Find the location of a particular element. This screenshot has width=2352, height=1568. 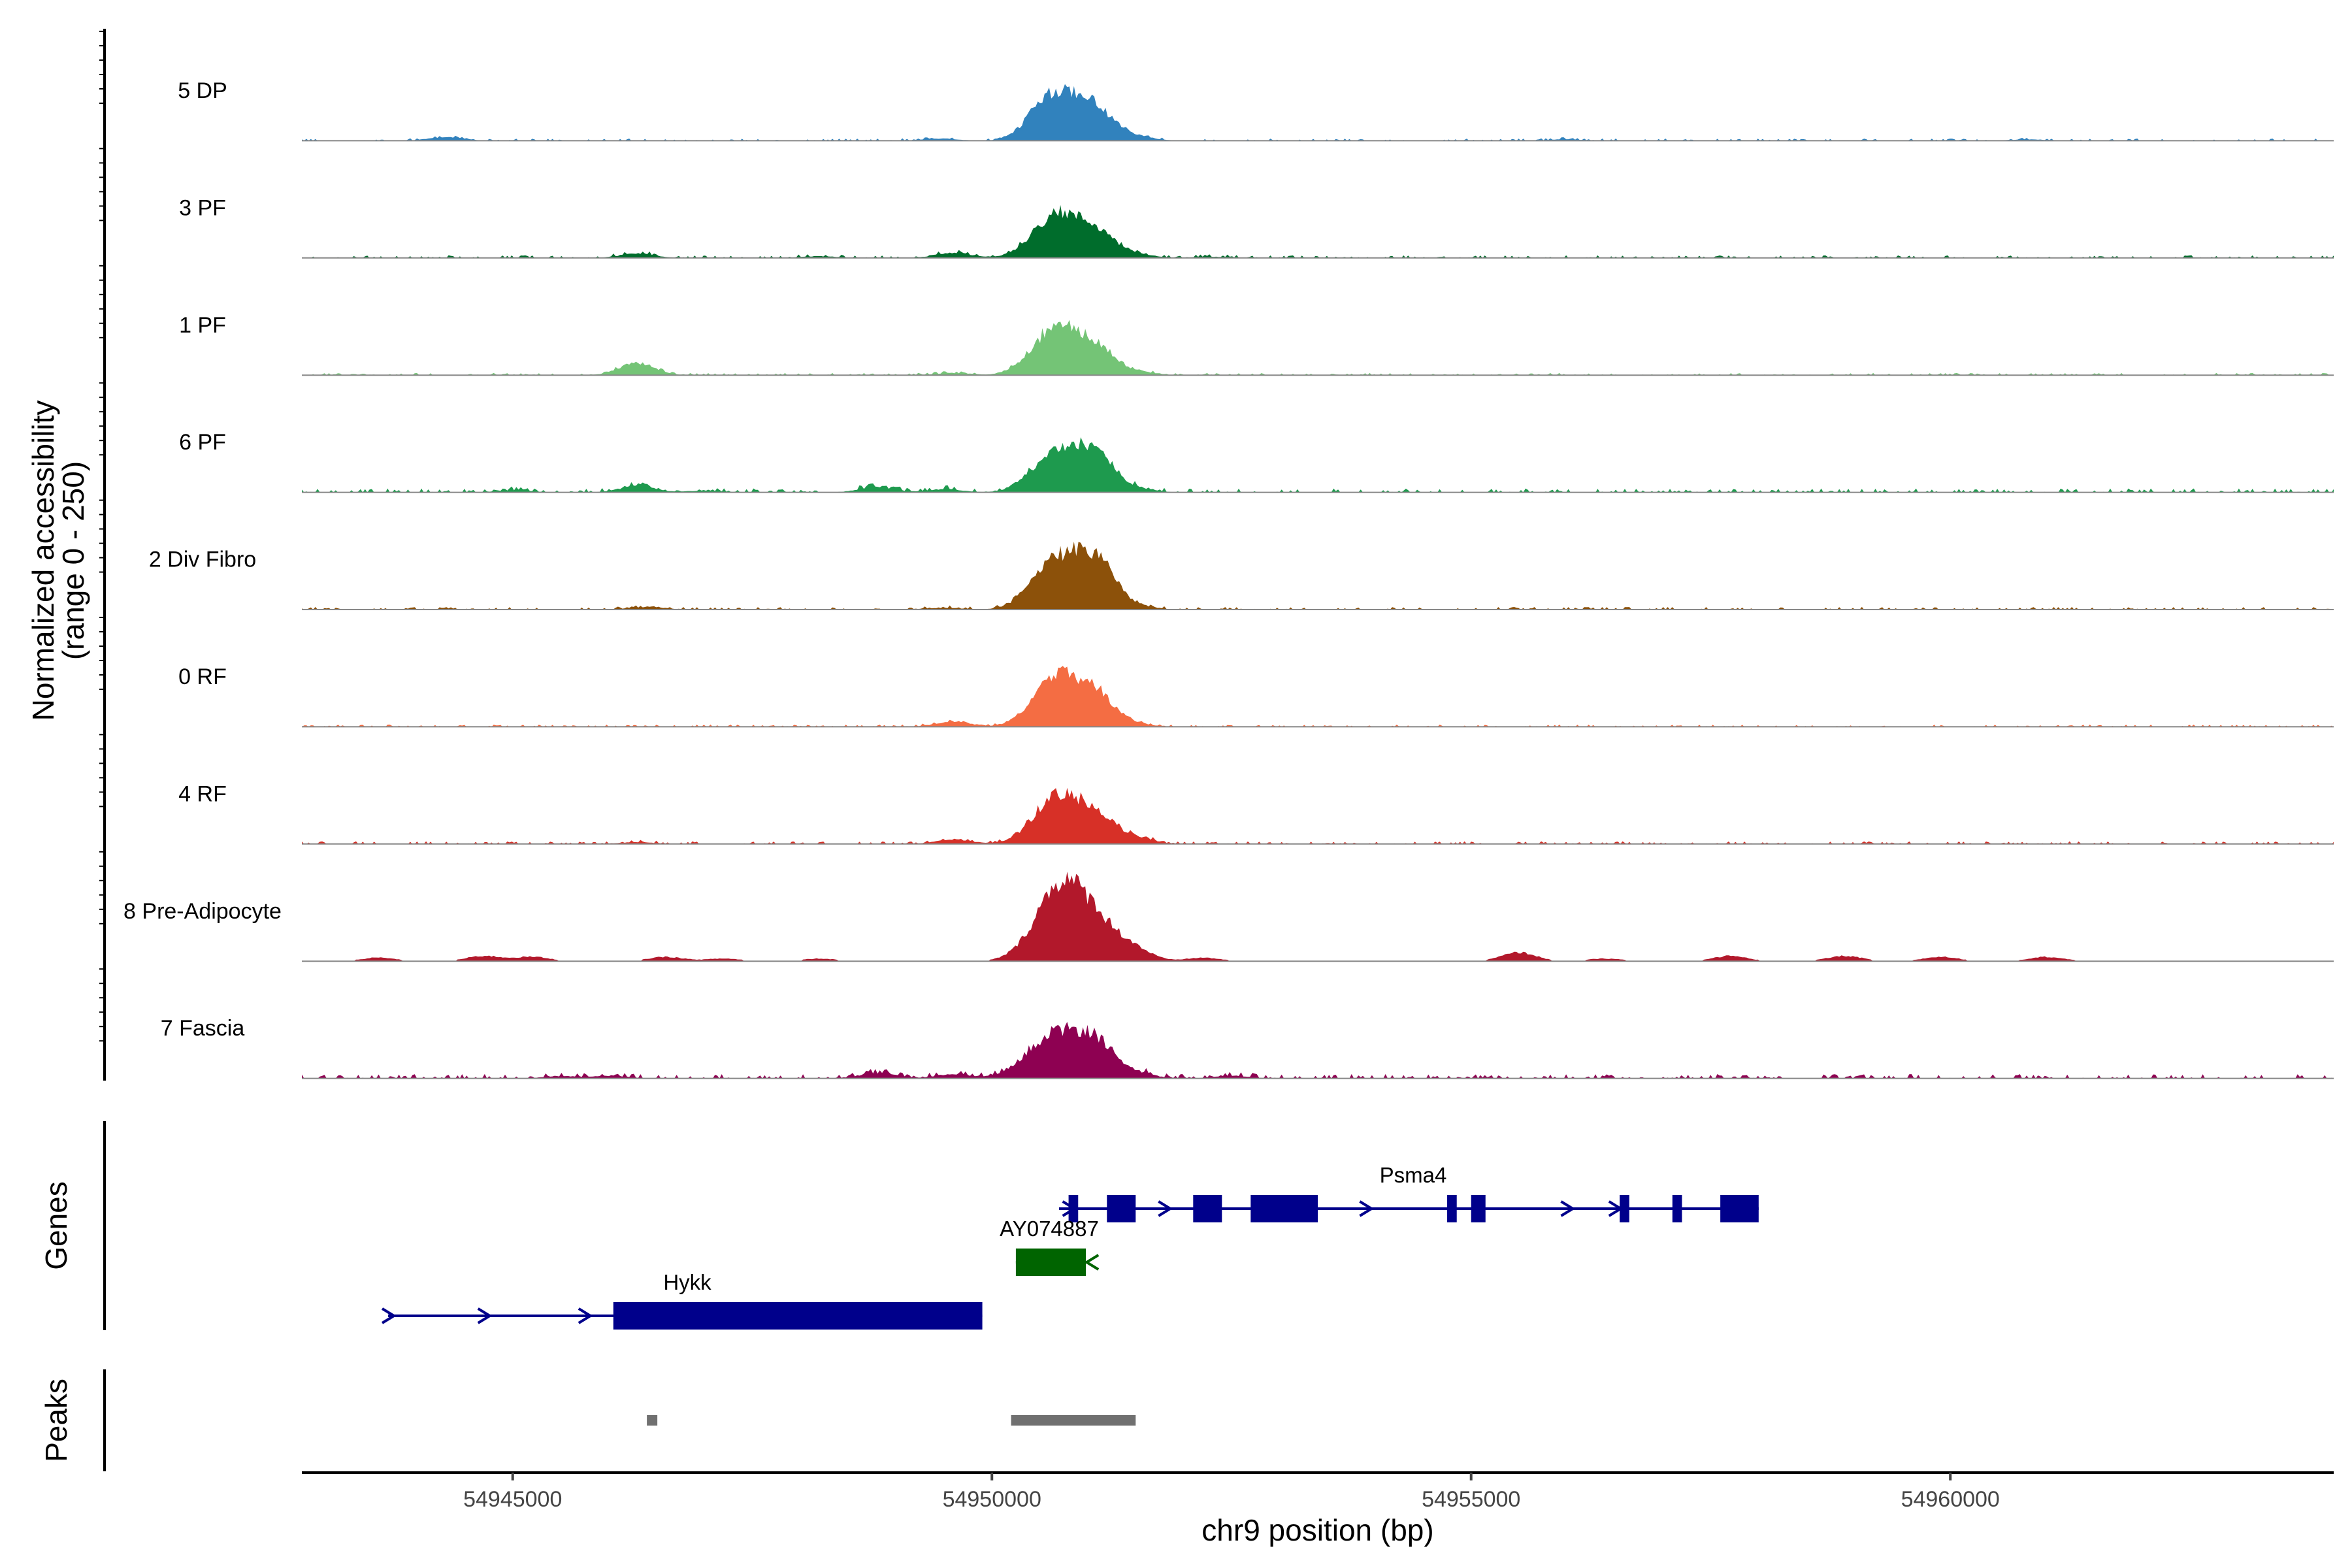

gene-name-label: Psma4 is located at coordinates (1413, 1175).